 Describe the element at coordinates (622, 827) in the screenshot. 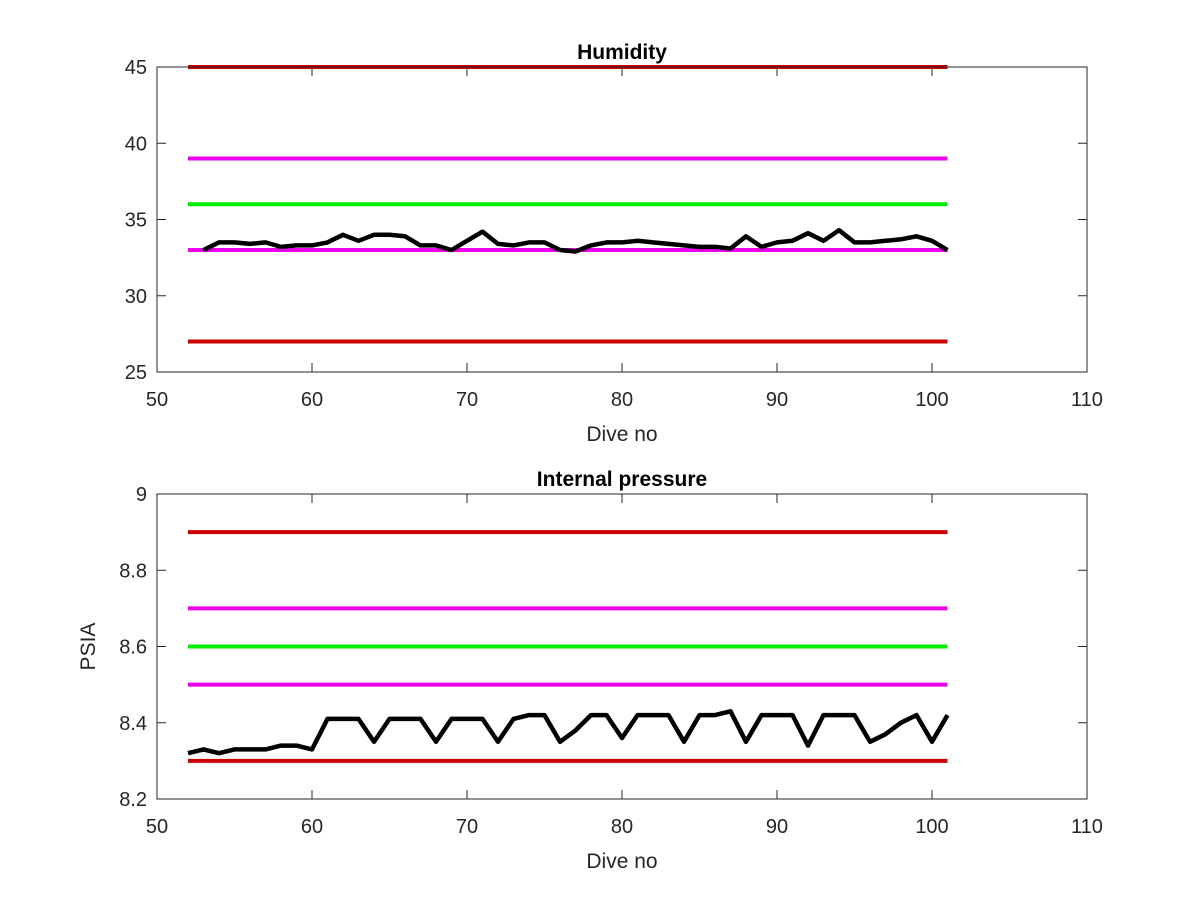

I see `pressure-x-tick-label: 80` at that location.